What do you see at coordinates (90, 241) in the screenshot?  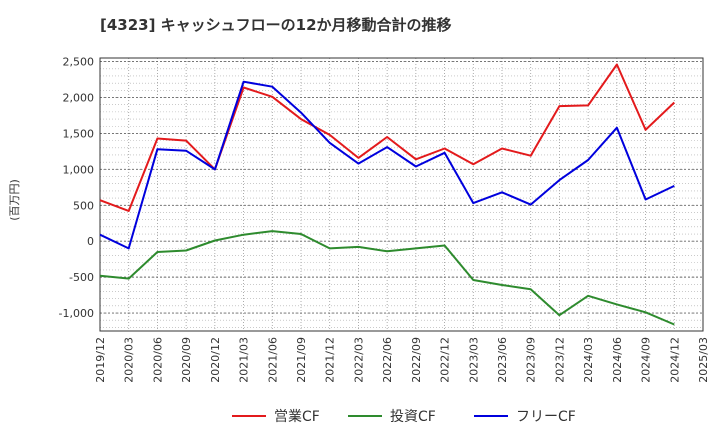 I see `y-tick-label: 0` at bounding box center [90, 241].